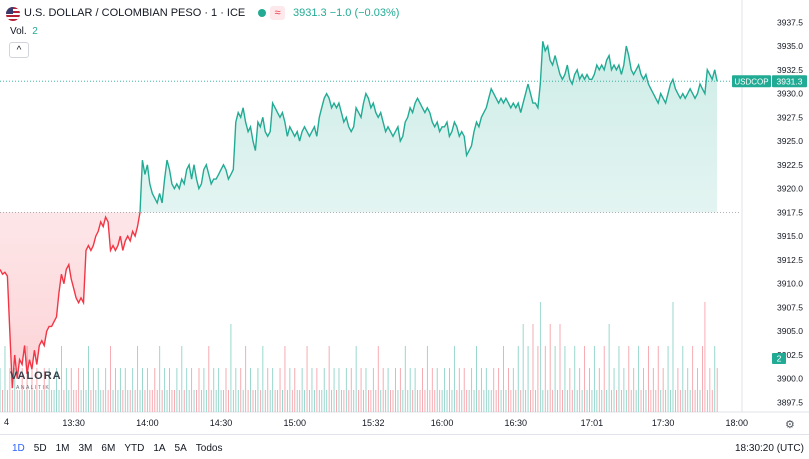  Describe the element at coordinates (159, 448) in the screenshot. I see `range-button-1a: 1A` at that location.